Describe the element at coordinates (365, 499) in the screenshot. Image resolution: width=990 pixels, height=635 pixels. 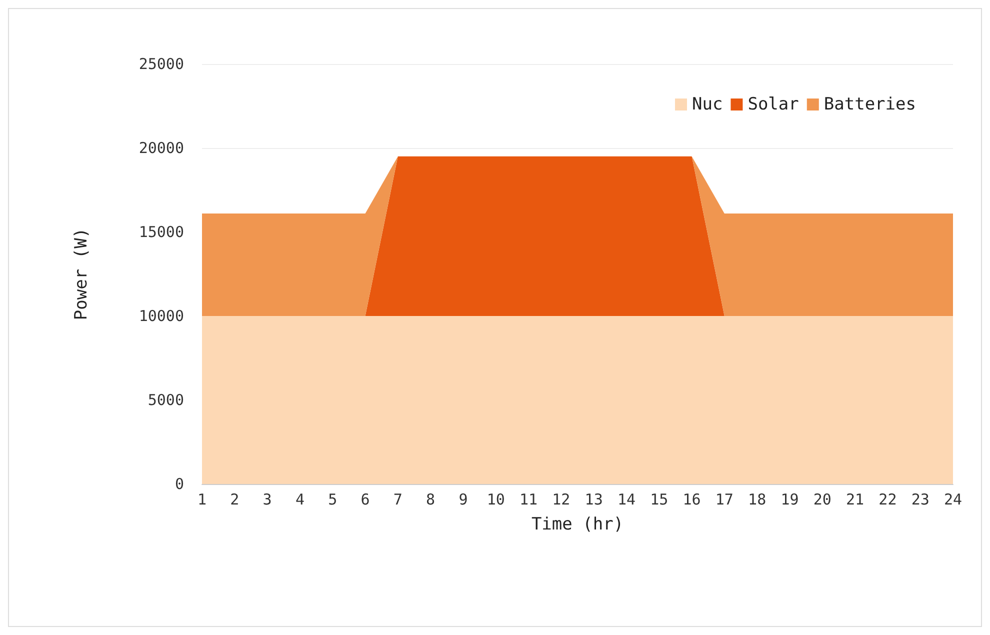
I see `x-tick-label: 6` at that location.